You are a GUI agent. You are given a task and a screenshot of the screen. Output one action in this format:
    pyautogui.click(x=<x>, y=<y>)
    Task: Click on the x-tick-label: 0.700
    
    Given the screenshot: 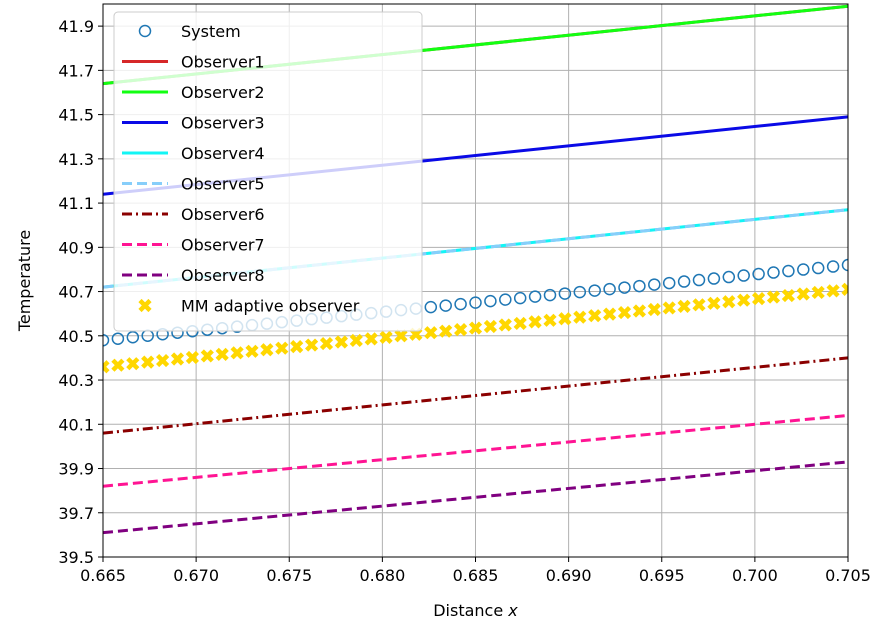 What is the action you would take?
    pyautogui.click(x=755, y=575)
    